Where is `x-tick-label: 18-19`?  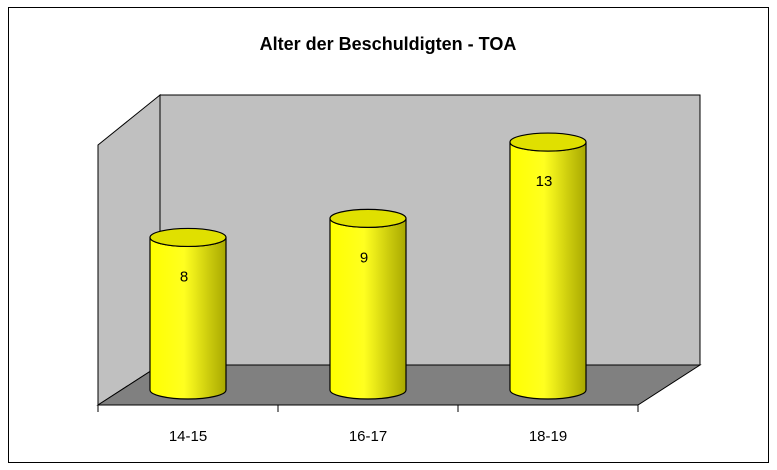 x-tick-label: 18-19 is located at coordinates (548, 436).